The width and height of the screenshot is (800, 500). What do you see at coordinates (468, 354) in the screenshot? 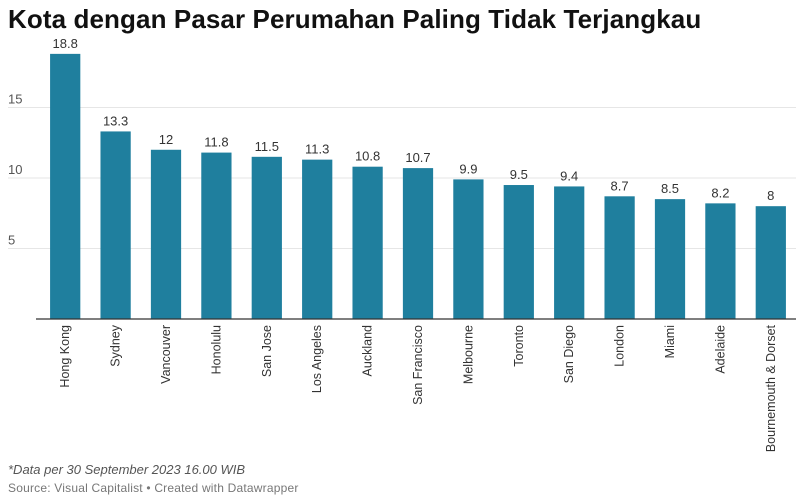
I see `x-tick-label: Melbourne` at bounding box center [468, 354].